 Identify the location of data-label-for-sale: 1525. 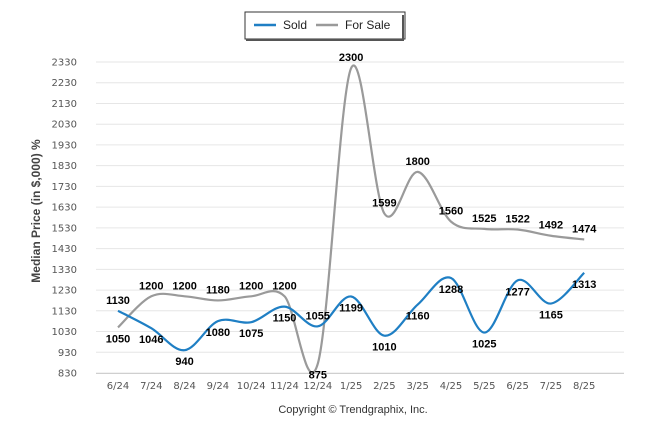
(484, 219).